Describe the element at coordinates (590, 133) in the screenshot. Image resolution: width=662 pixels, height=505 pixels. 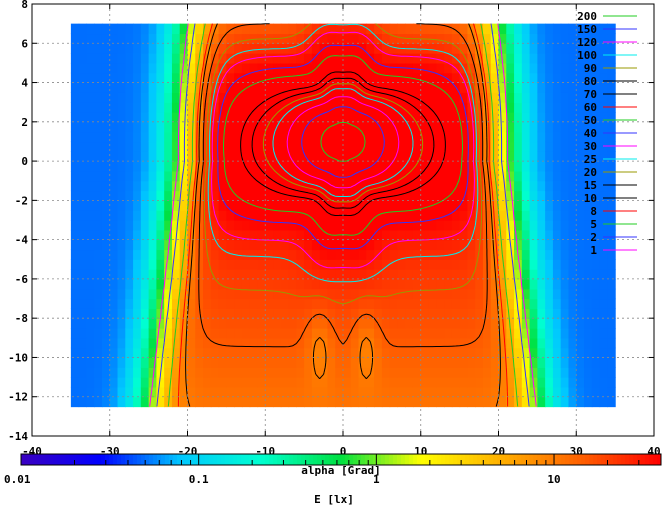
I see `legend-label: 40` at that location.